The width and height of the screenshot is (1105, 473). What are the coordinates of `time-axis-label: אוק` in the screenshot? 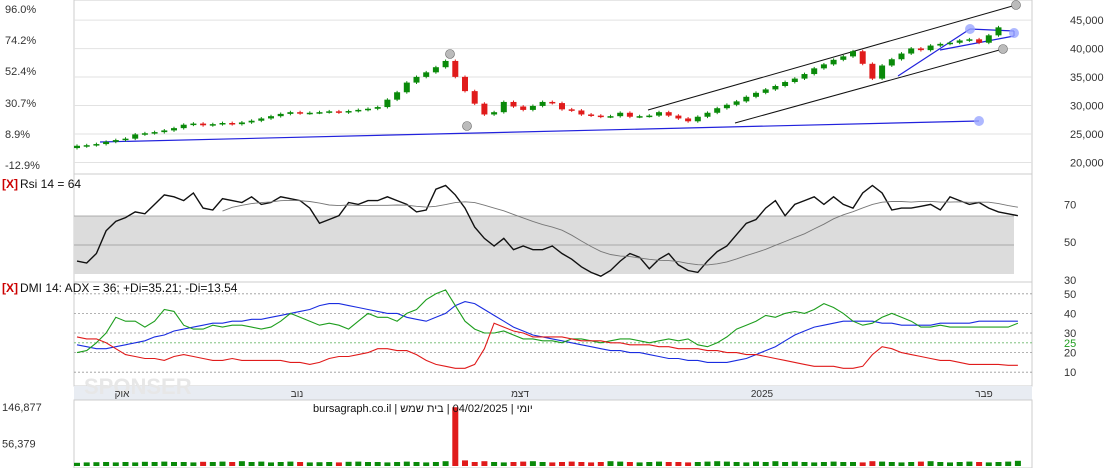 It's located at (122, 394).